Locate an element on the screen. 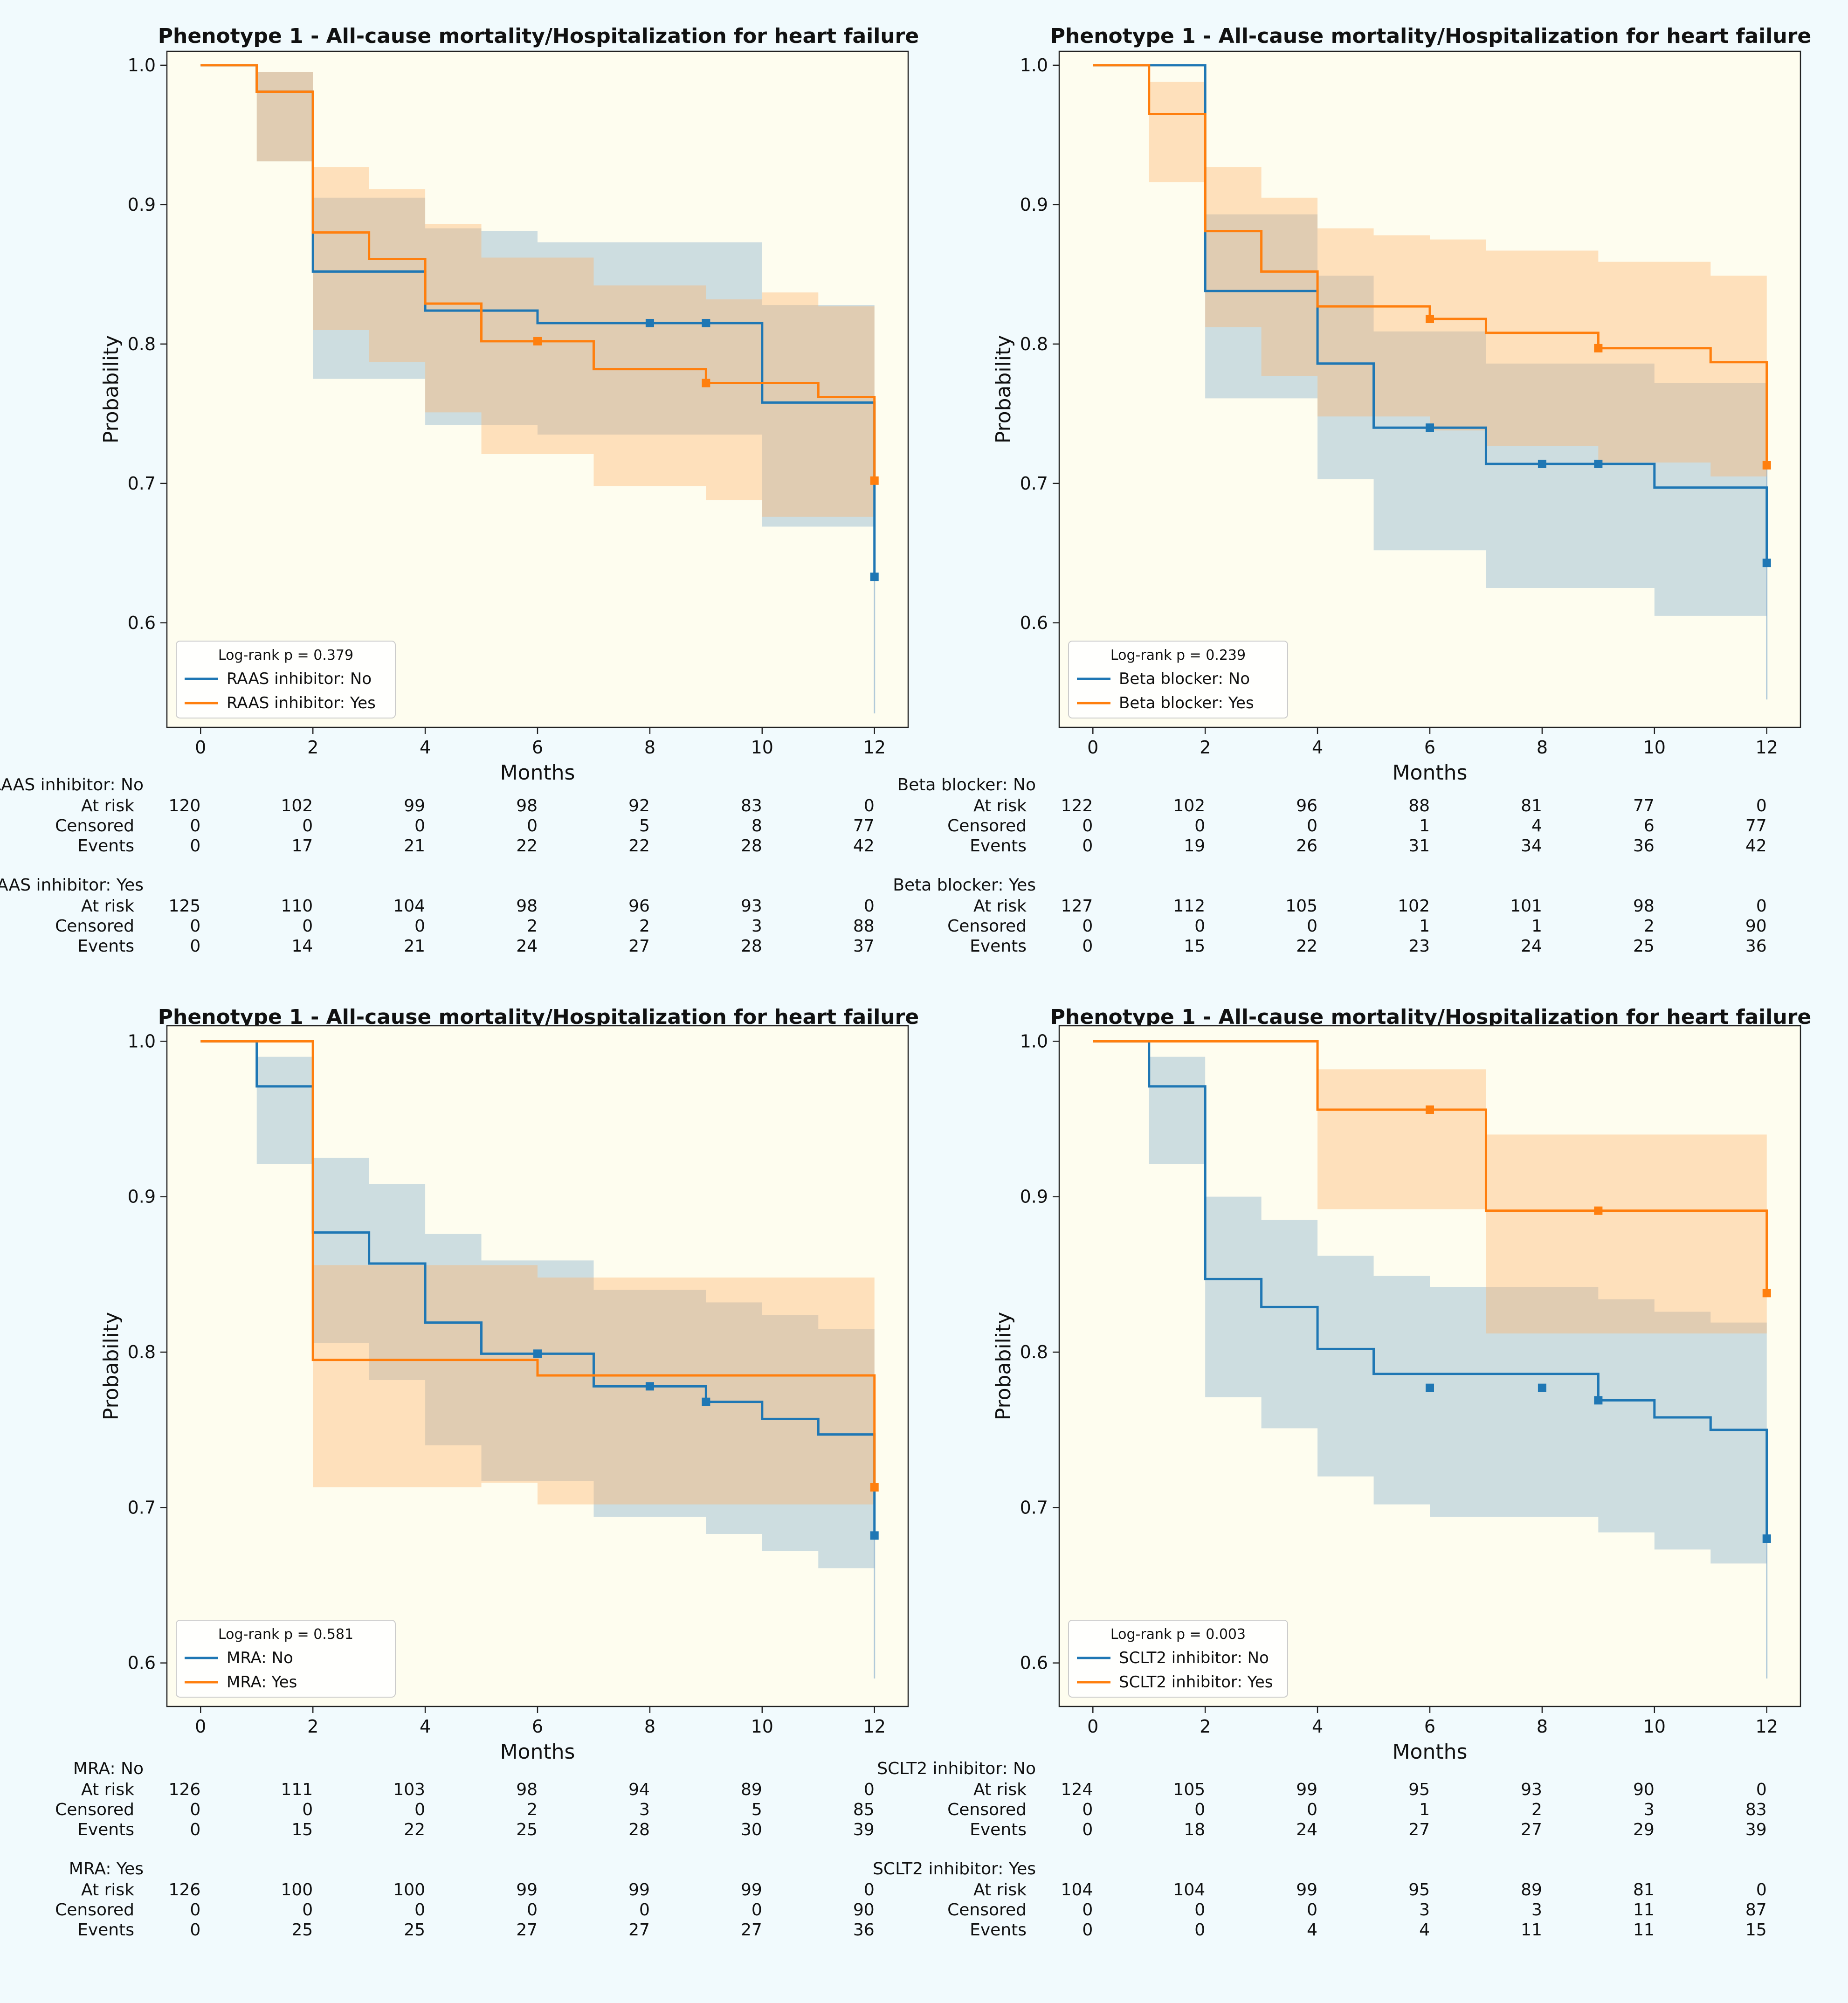 The height and width of the screenshot is (2003, 1848). x-axis-label: Months is located at coordinates (537, 1752).